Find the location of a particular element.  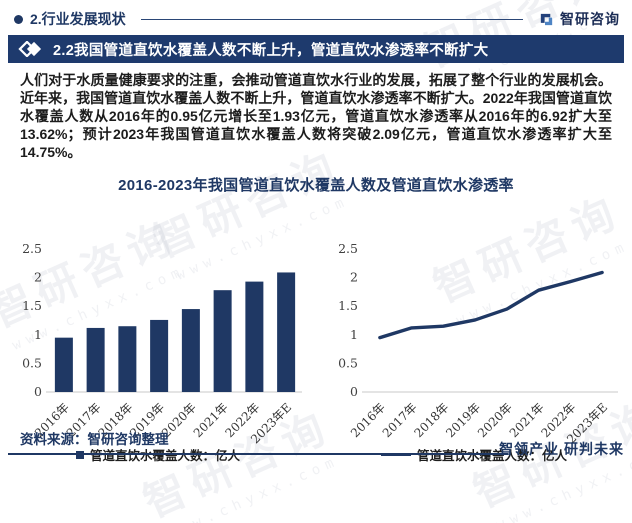

bar-2017年 is located at coordinates (95, 359).